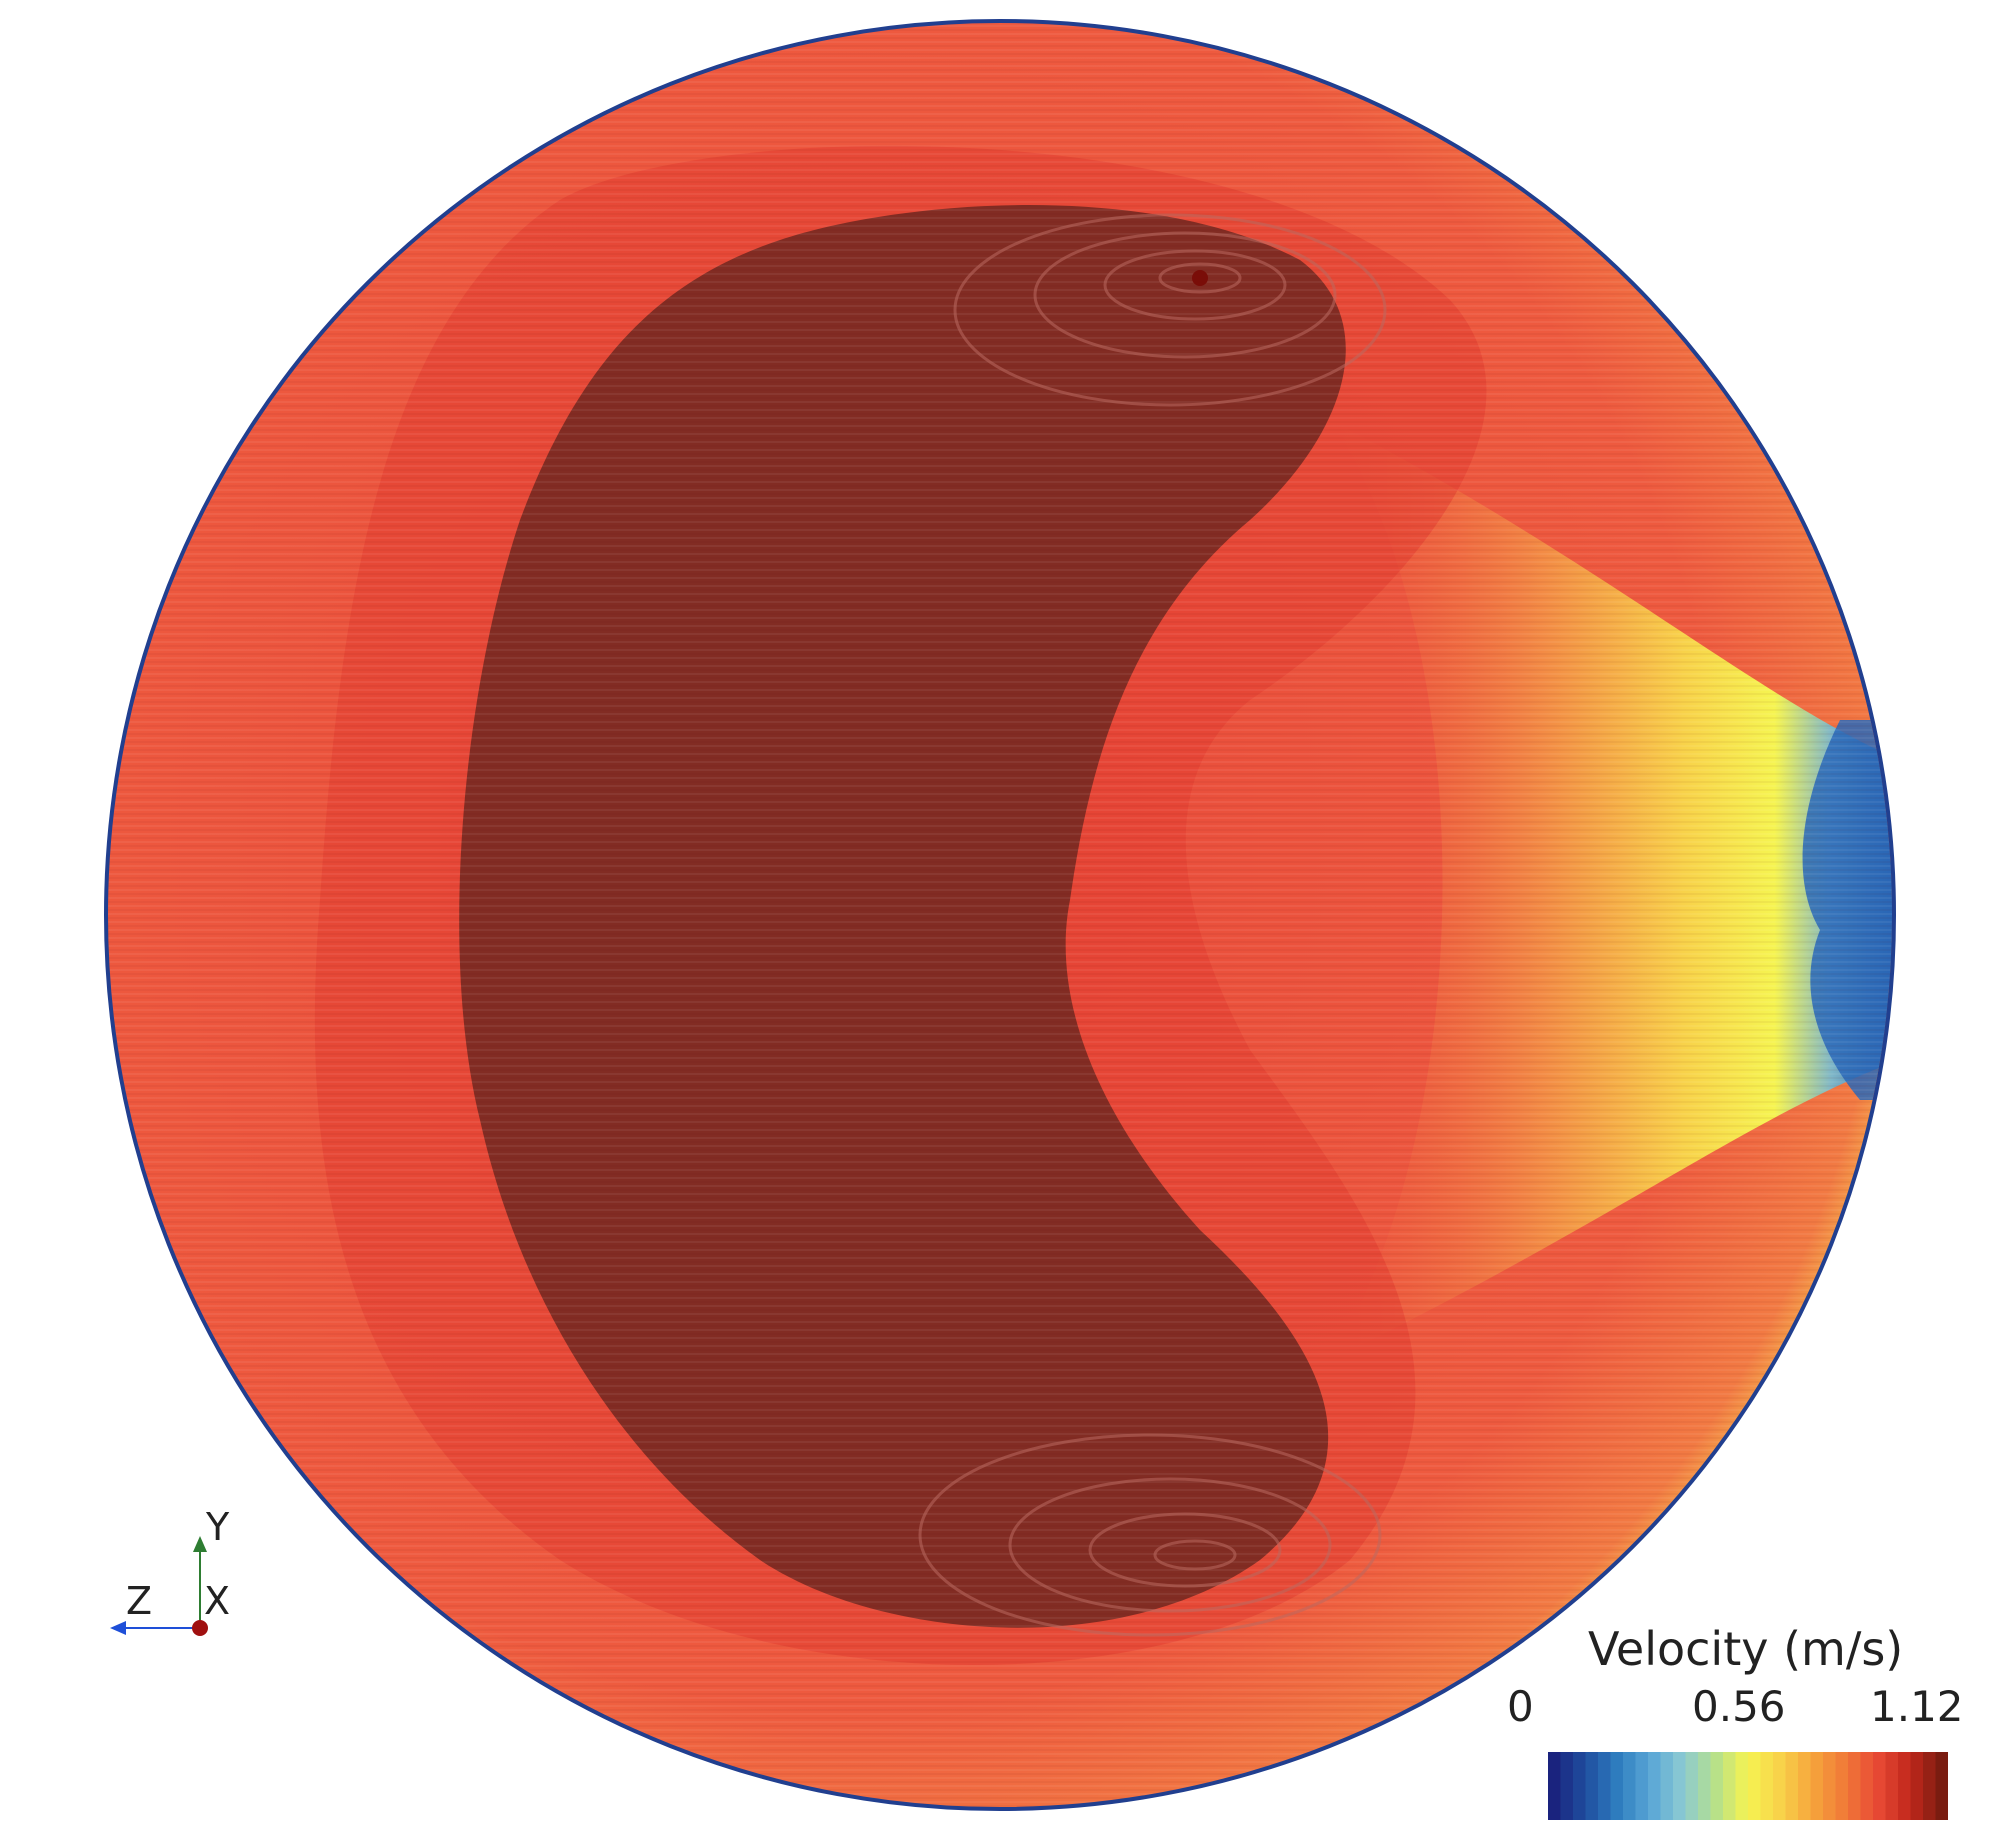 The width and height of the screenshot is (2000, 1830). Describe the element at coordinates (139, 1601) in the screenshot. I see `z-axis-label: Z` at that location.